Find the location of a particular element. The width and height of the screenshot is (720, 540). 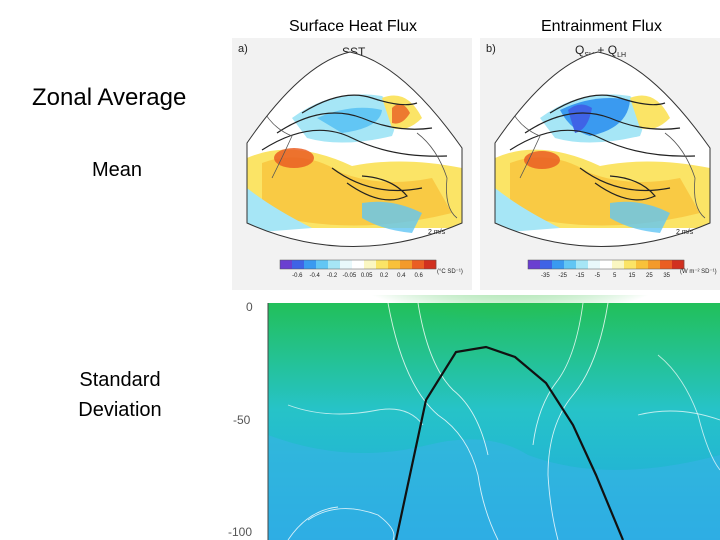

colorbar-tick-label: -0.6 is located at coordinates (297, 276).